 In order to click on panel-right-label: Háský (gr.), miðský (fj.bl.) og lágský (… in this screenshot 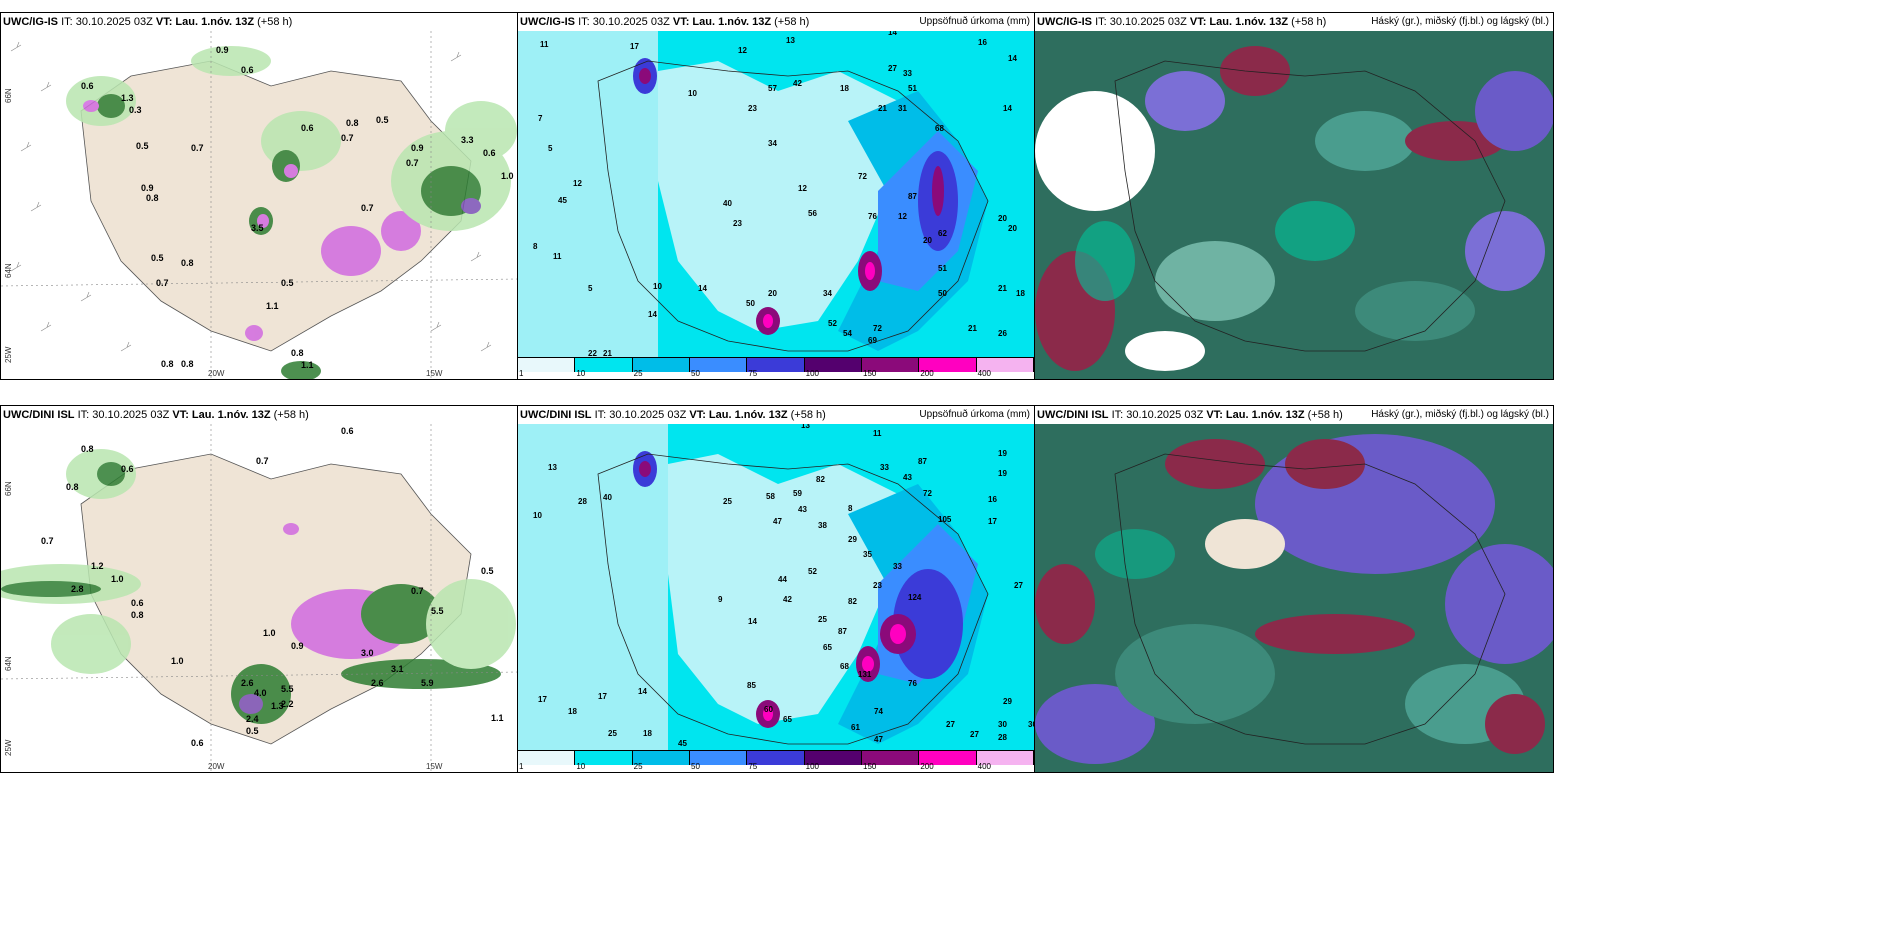, I will do `click(1460, 414)`.